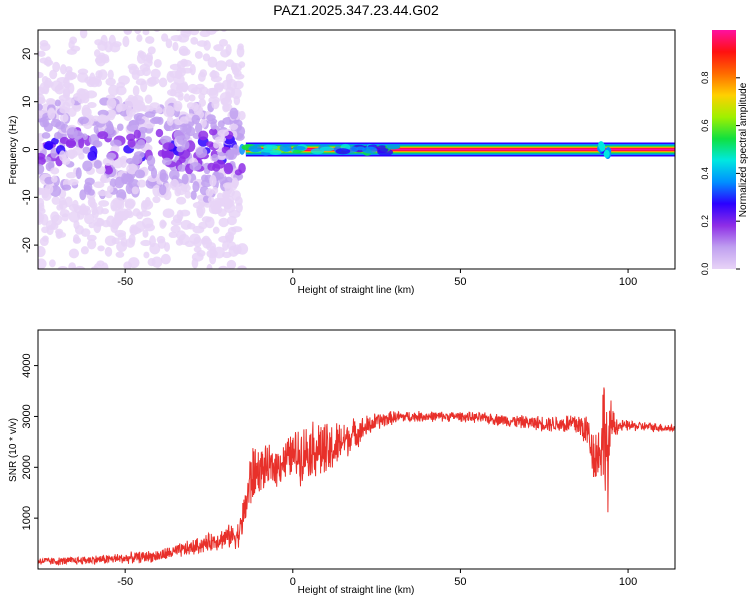 Image resolution: width=750 pixels, height=600 pixels. What do you see at coordinates (705, 173) in the screenshot?
I see `colorbar-tick-label: 0.4` at bounding box center [705, 173].